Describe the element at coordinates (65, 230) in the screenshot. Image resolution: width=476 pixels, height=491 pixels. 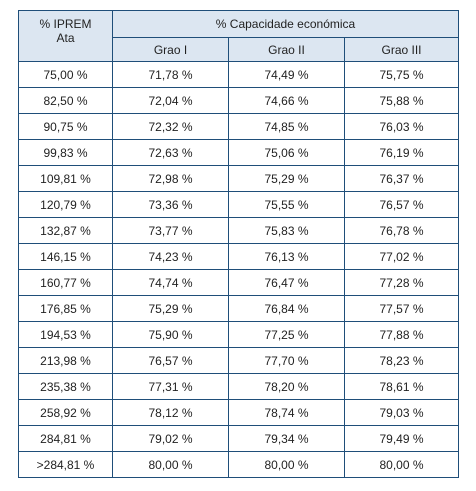
I see `iprem-cell: 132,87 %` at that location.